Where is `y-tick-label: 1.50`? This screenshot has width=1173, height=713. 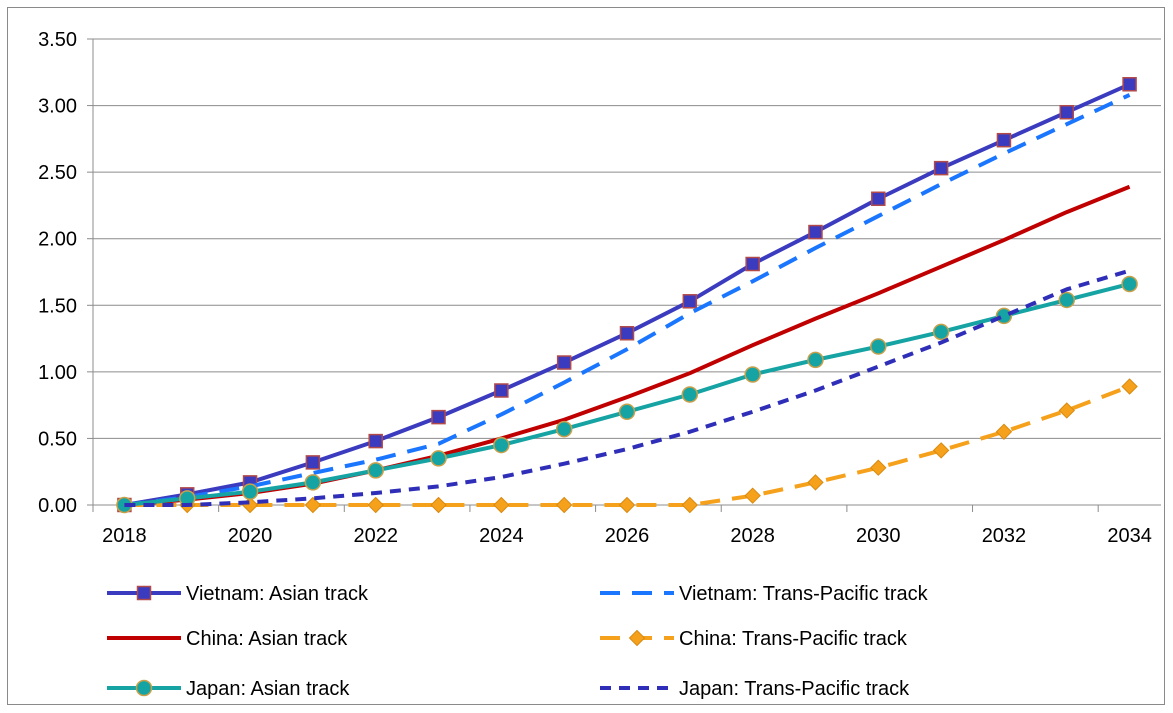 y-tick-label: 1.50 is located at coordinates (57, 306).